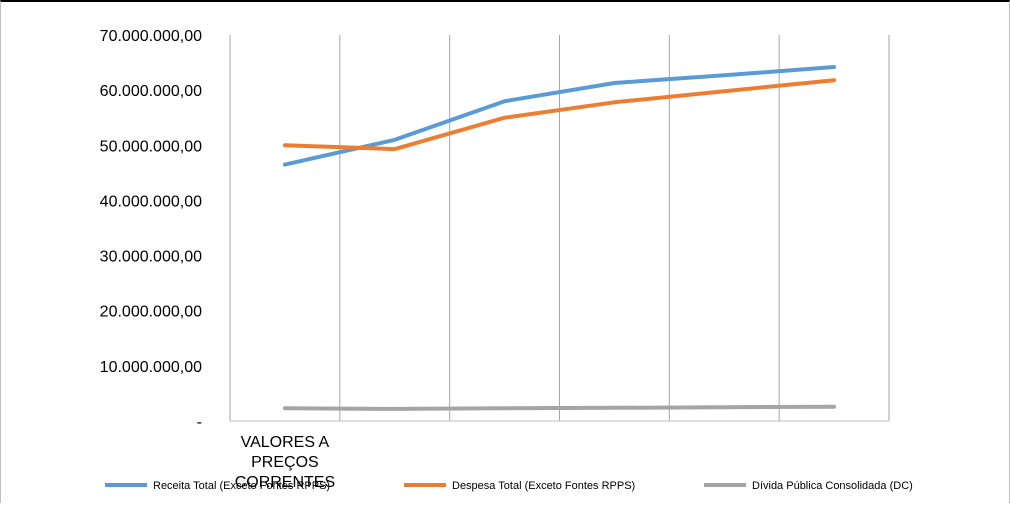 This screenshot has height=508, width=1010. I want to click on y-tick-label: 40.000.000,00, so click(151, 201).